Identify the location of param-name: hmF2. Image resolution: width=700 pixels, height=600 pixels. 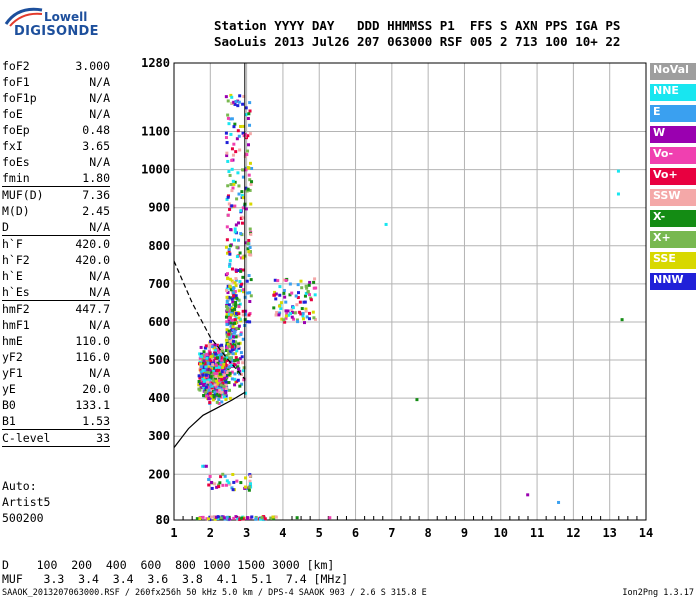
(16, 309).